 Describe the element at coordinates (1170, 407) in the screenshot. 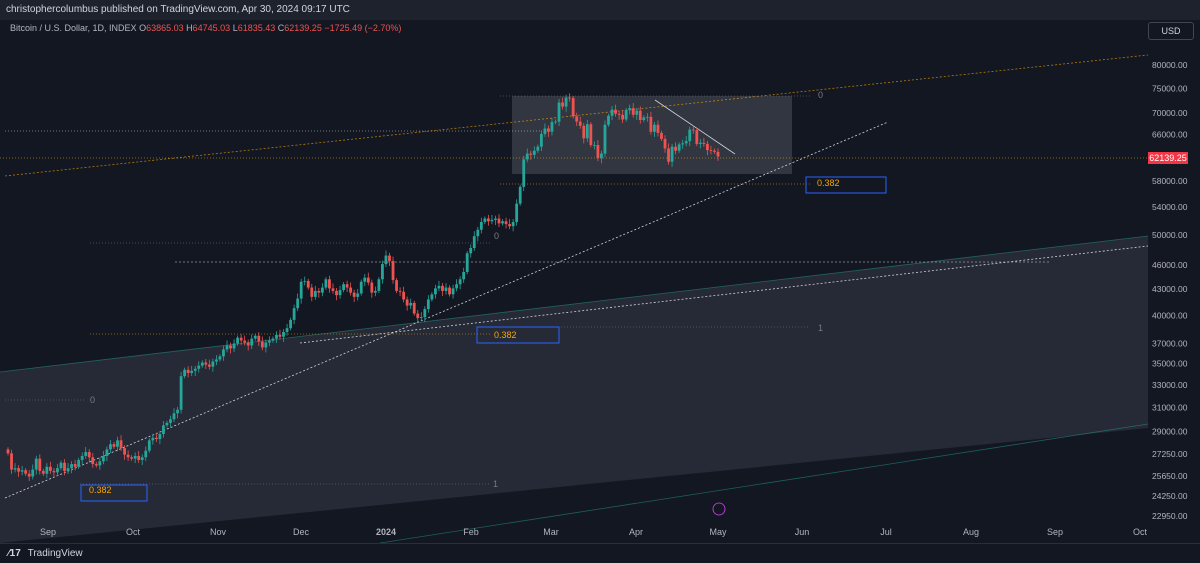

I see `price-tick-label: 31000.00` at that location.